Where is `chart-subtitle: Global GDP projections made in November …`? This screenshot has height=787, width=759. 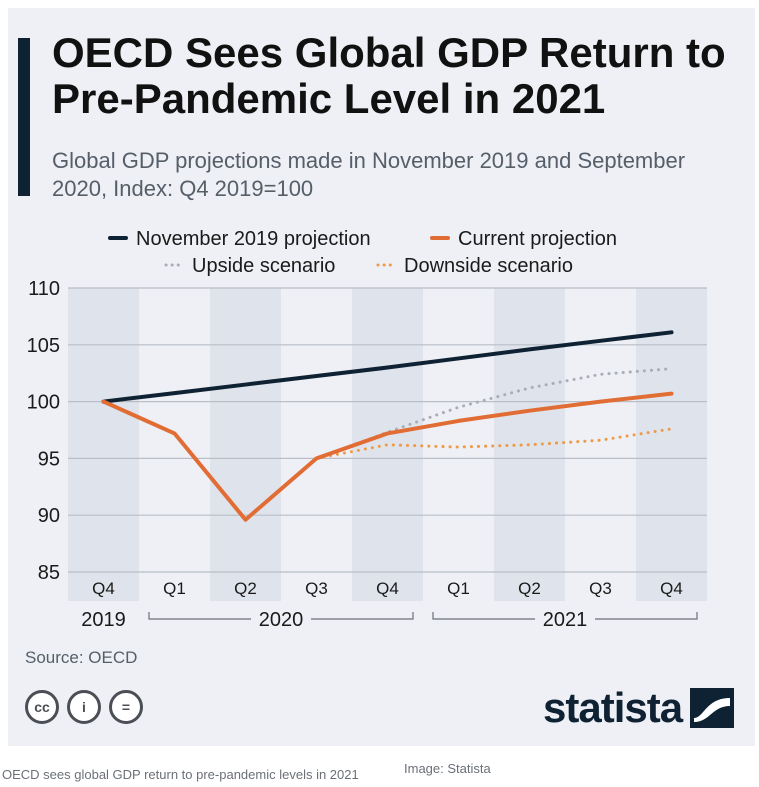
chart-subtitle: Global GDP projections made in November … is located at coordinates (369, 174).